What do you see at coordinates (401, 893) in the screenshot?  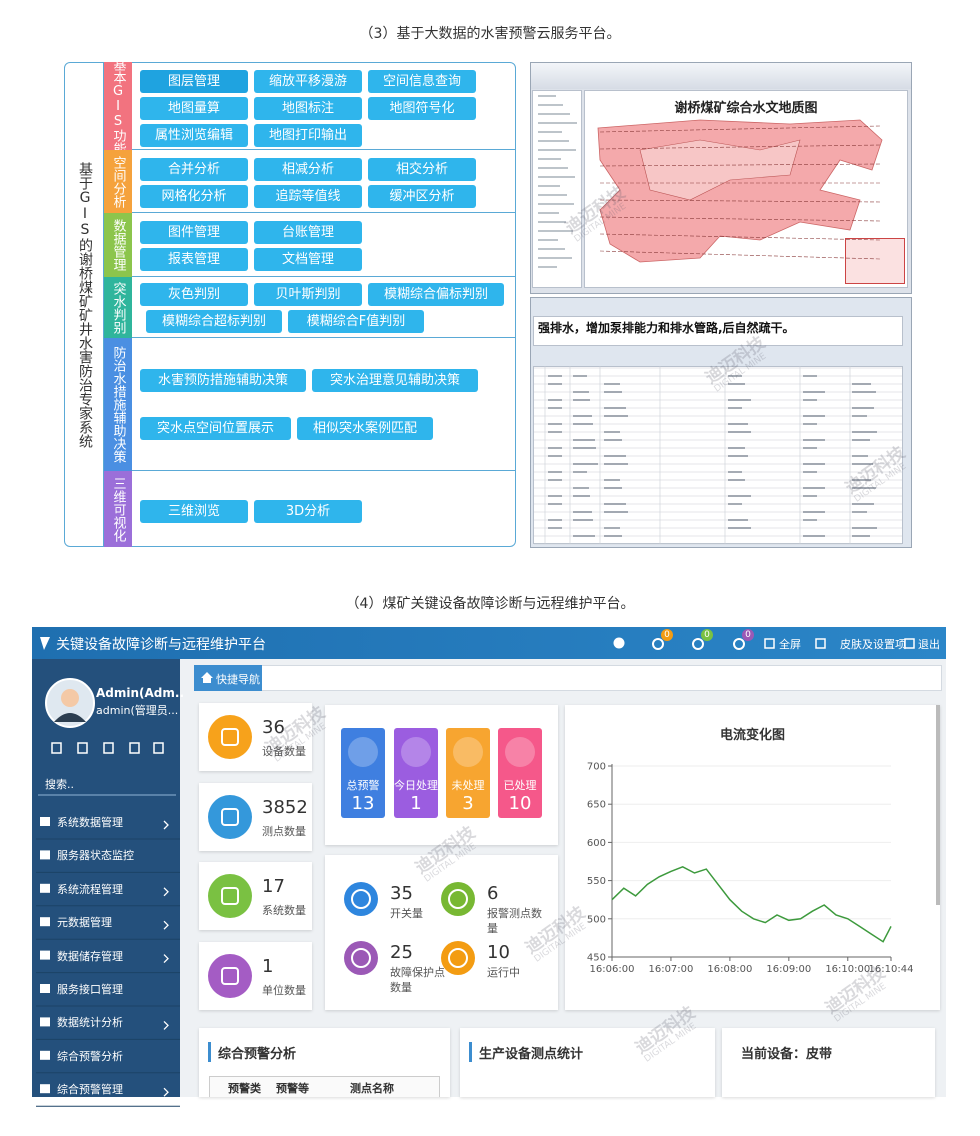 I see `point-value: 35` at bounding box center [401, 893].